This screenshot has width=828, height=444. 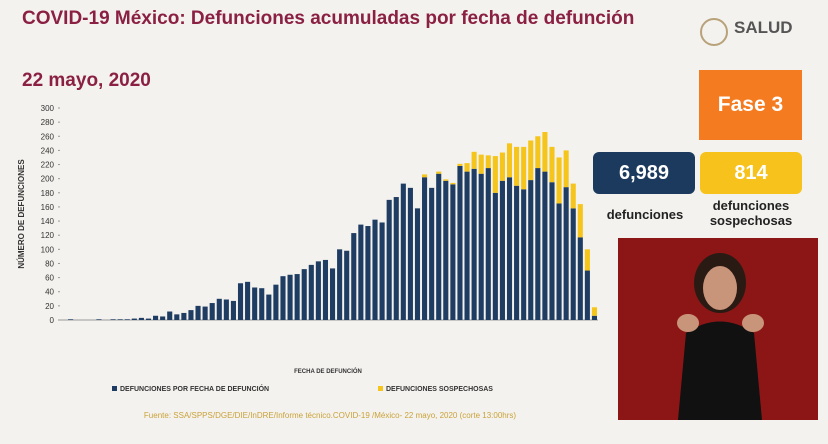 I want to click on interpreter-video, so click(x=718, y=329).